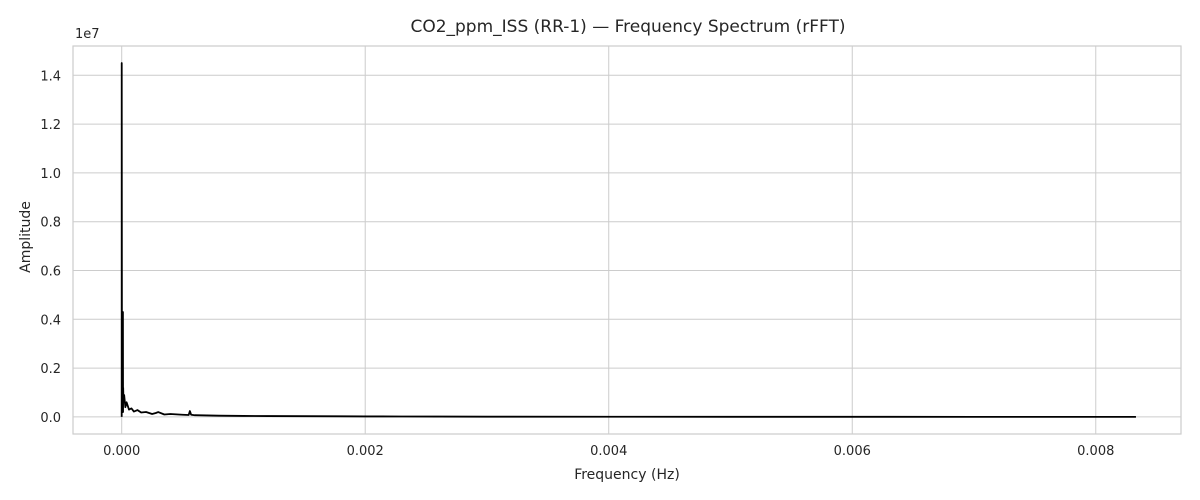 The image size is (1200, 500). I want to click on y-tick-label: 1.0, so click(50, 174).